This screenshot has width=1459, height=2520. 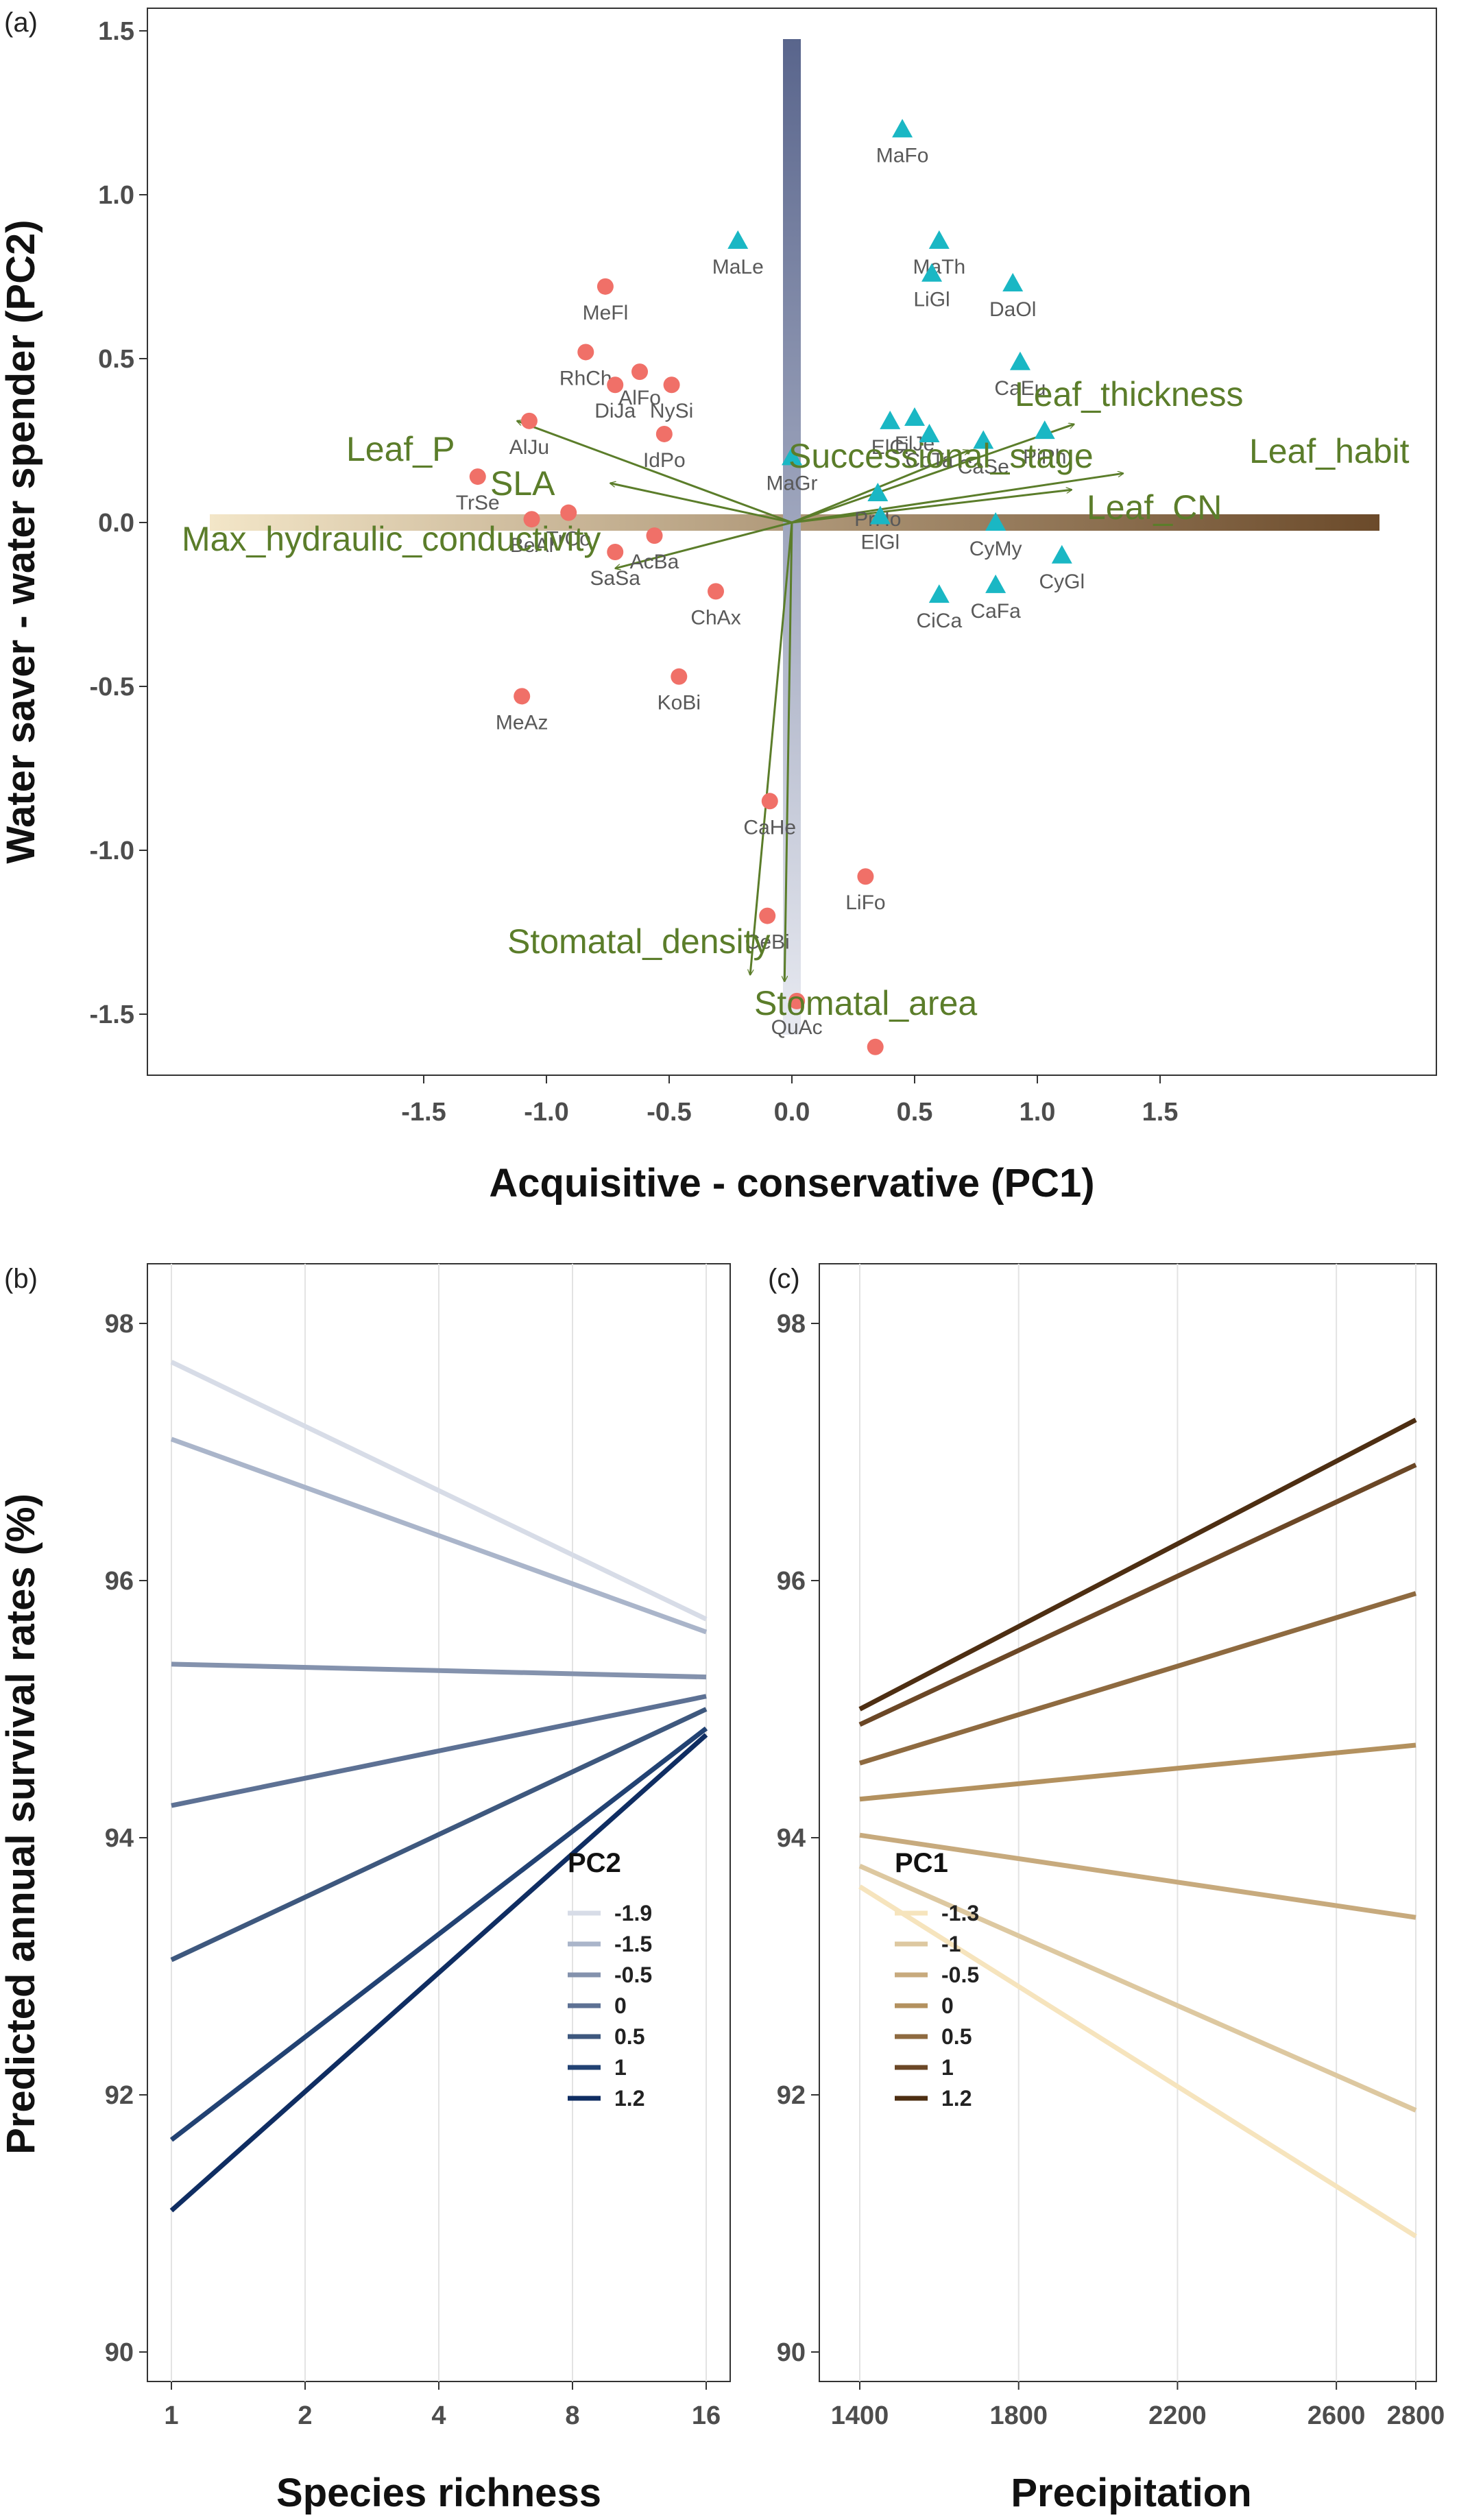 I want to click on x-tick-label: 2800, so click(x=1416, y=2415).